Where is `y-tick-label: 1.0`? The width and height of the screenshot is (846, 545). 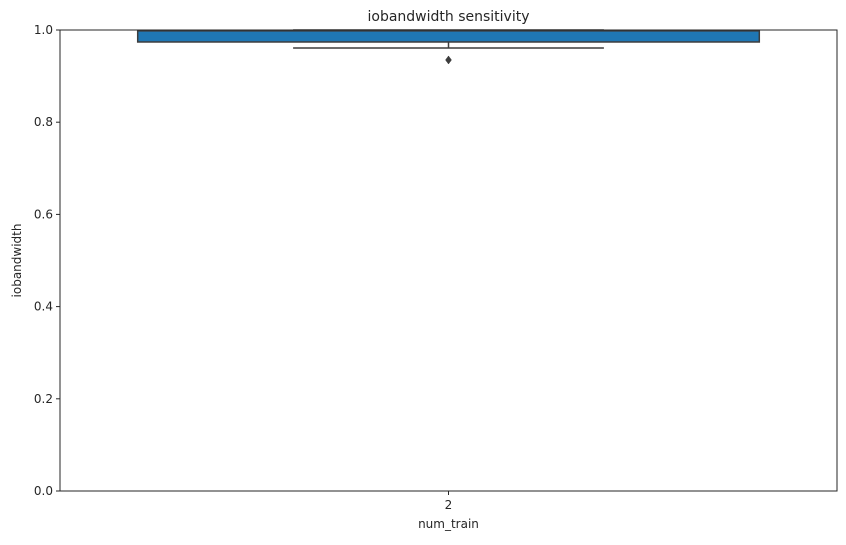
y-tick-label: 1.0 is located at coordinates (43, 30).